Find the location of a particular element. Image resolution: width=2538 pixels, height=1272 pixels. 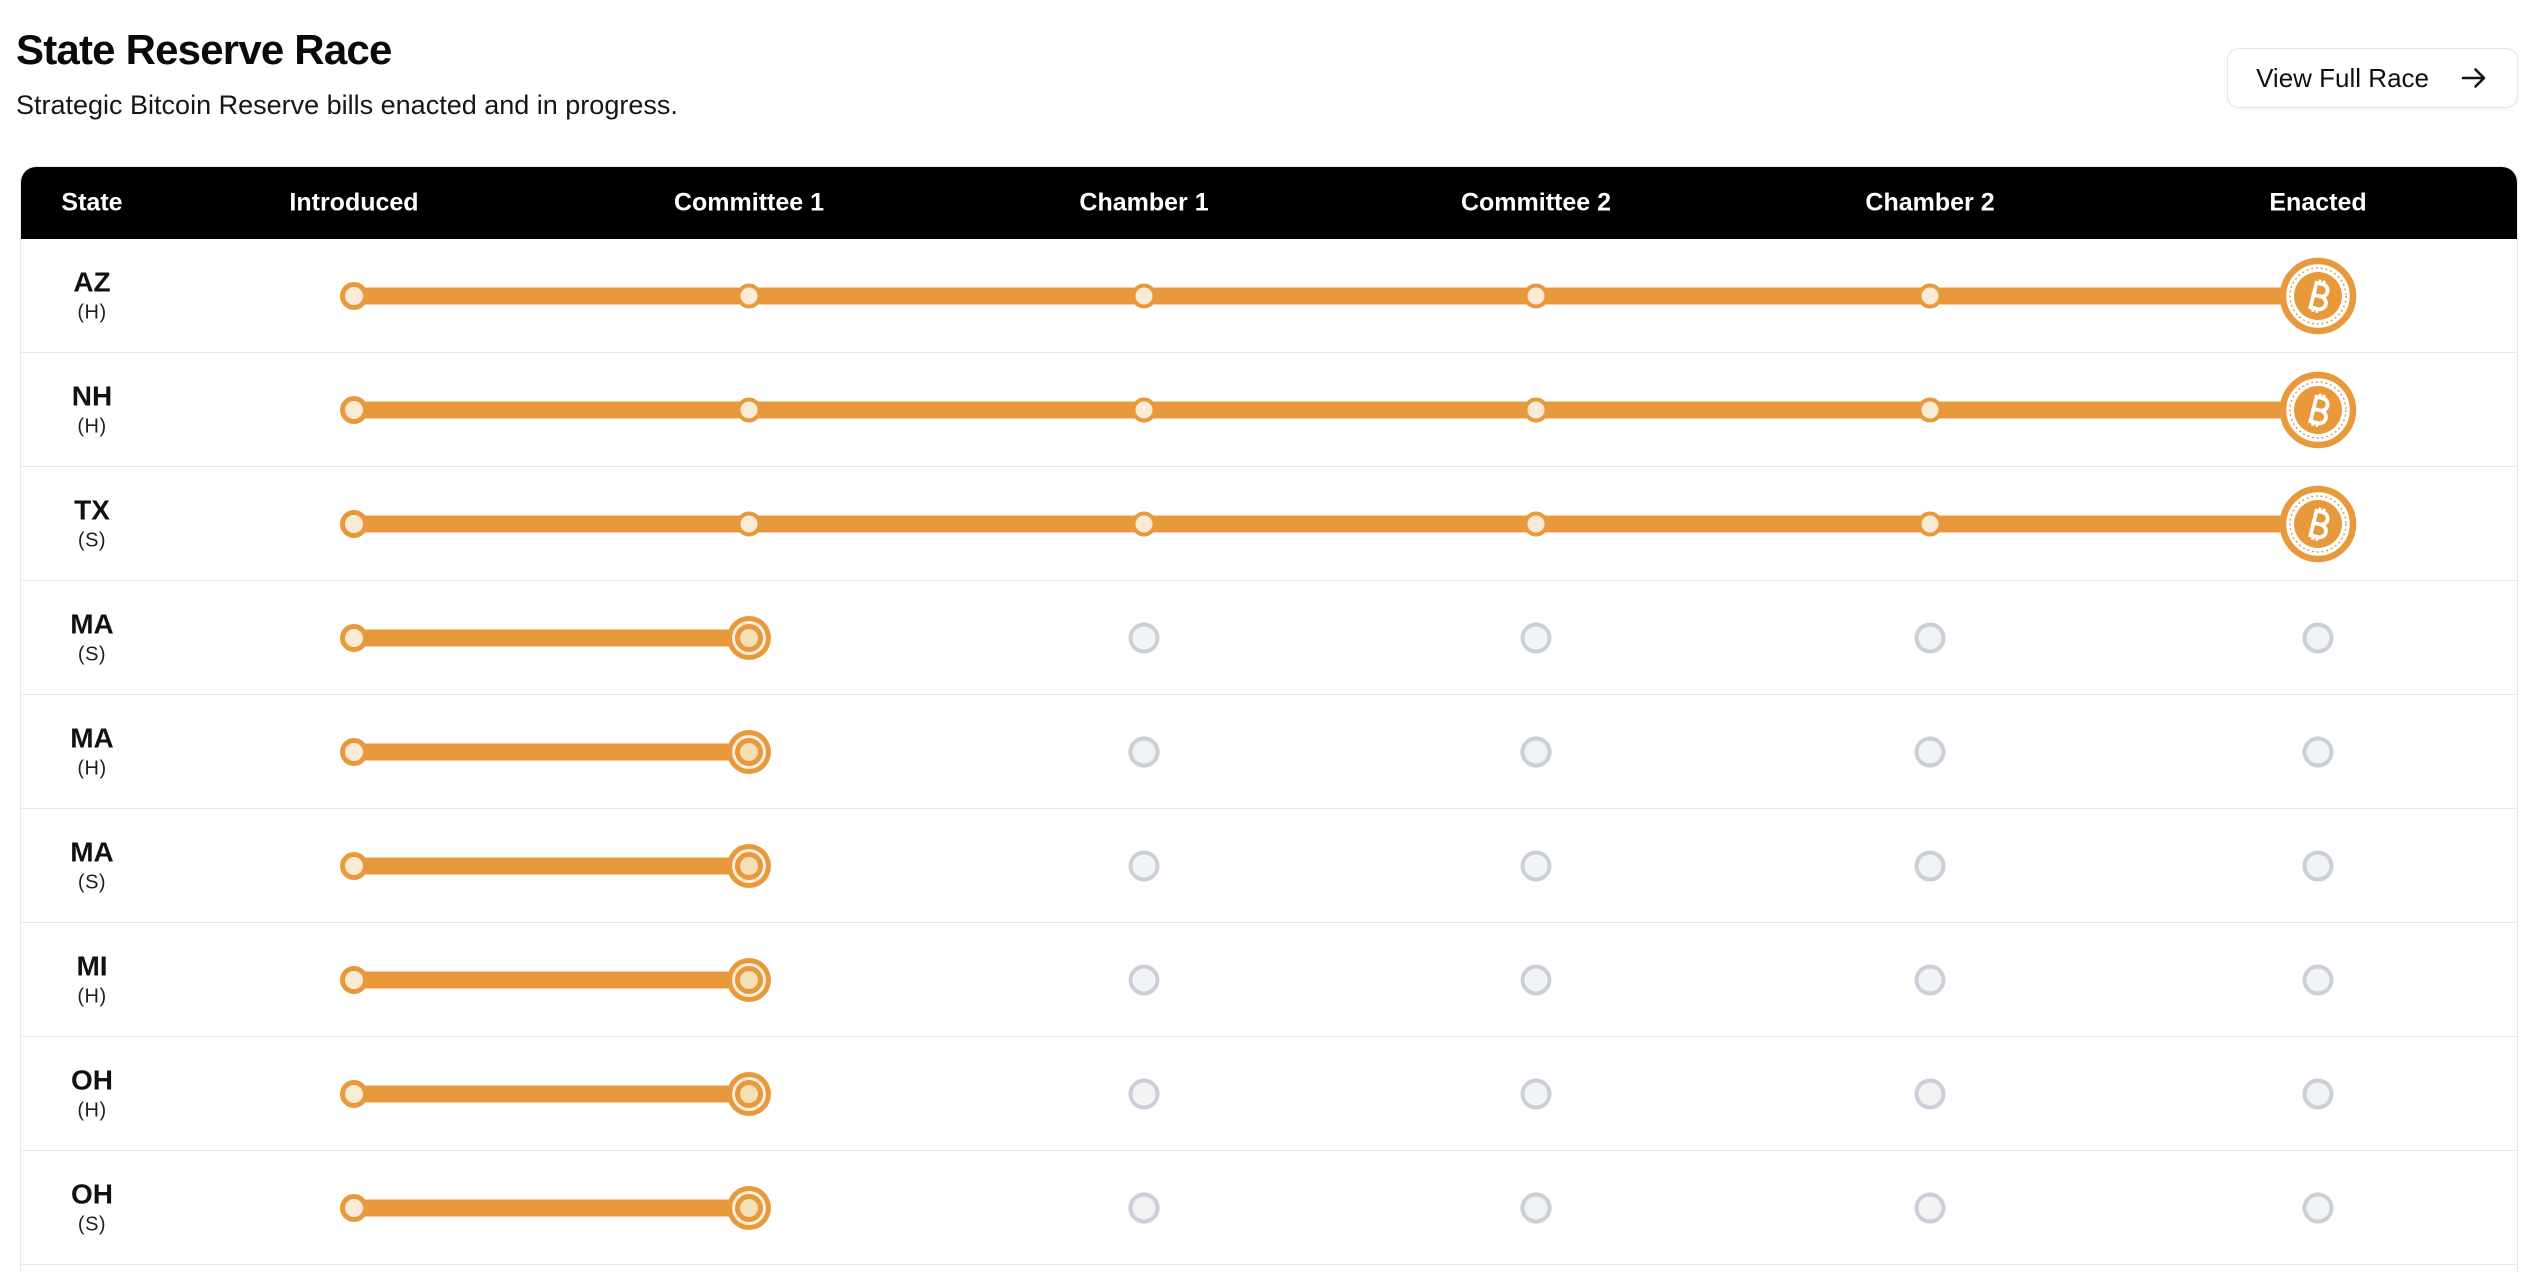

table-row-oh-committee1: OH (S) is located at coordinates (1269, 1208).